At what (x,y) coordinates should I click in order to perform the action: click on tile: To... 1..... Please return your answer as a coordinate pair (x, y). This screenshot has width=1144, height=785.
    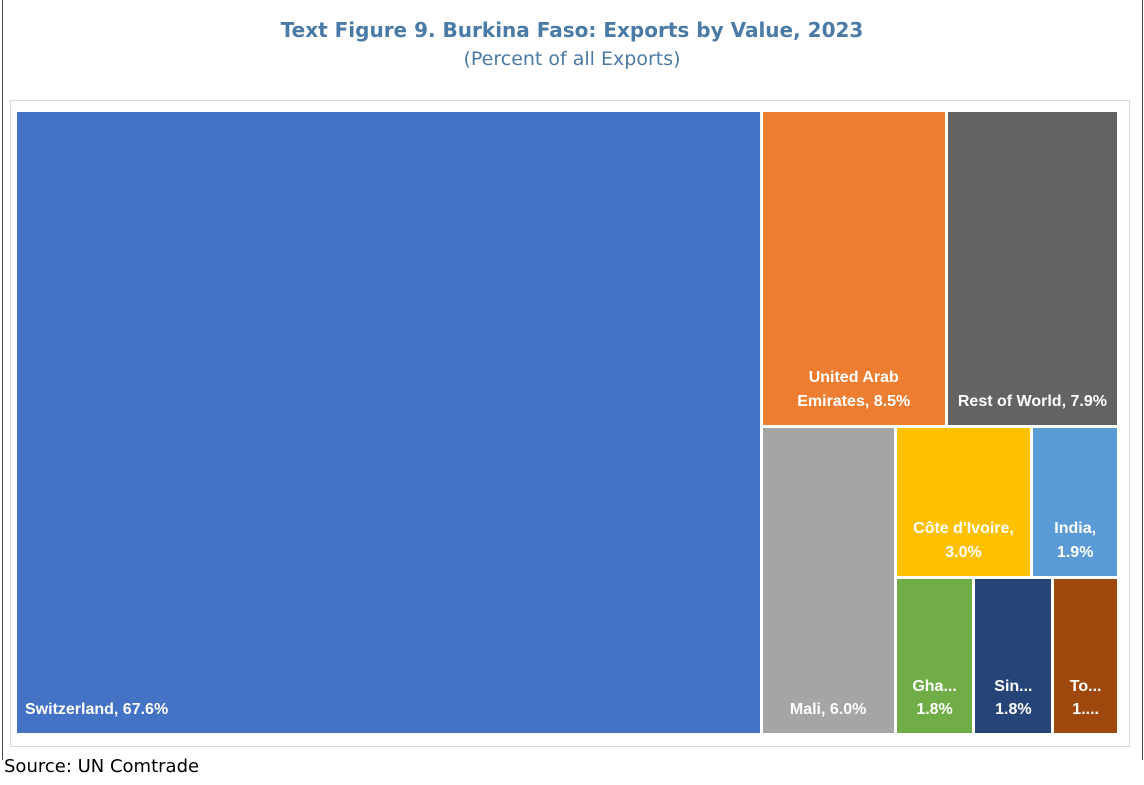
    Looking at the image, I should click on (1085, 655).